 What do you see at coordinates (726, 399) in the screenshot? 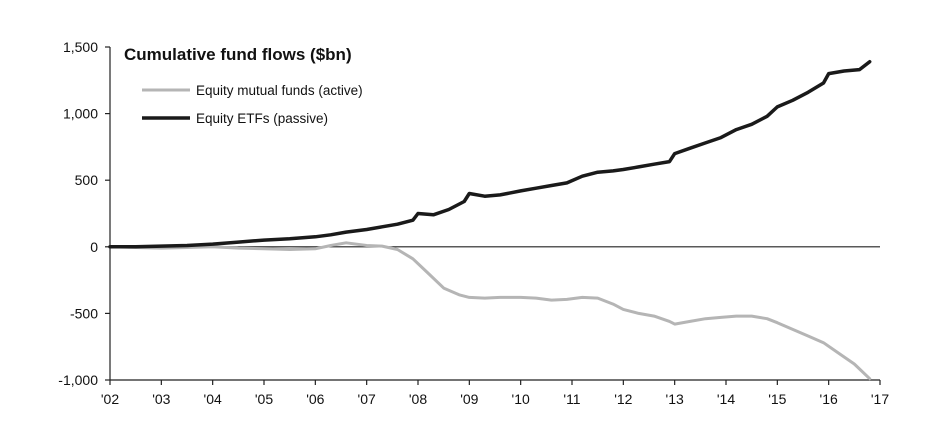
I see `x-tick-label: '14` at bounding box center [726, 399].